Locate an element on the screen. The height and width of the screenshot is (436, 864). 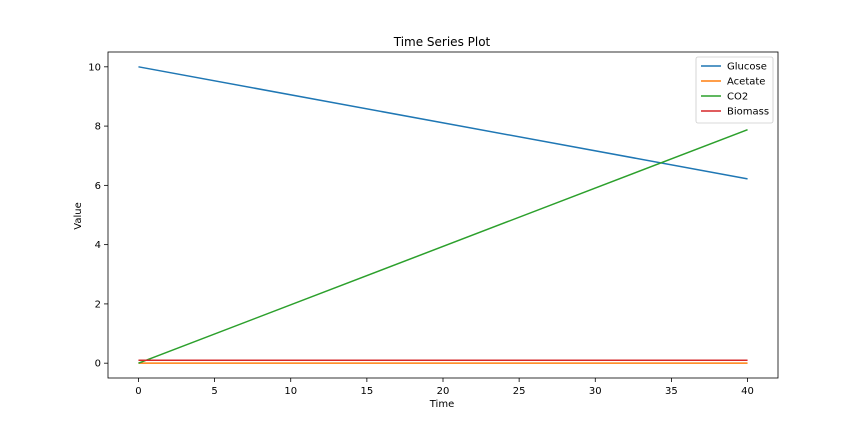
y-tick-label: 2 is located at coordinates (98, 304).